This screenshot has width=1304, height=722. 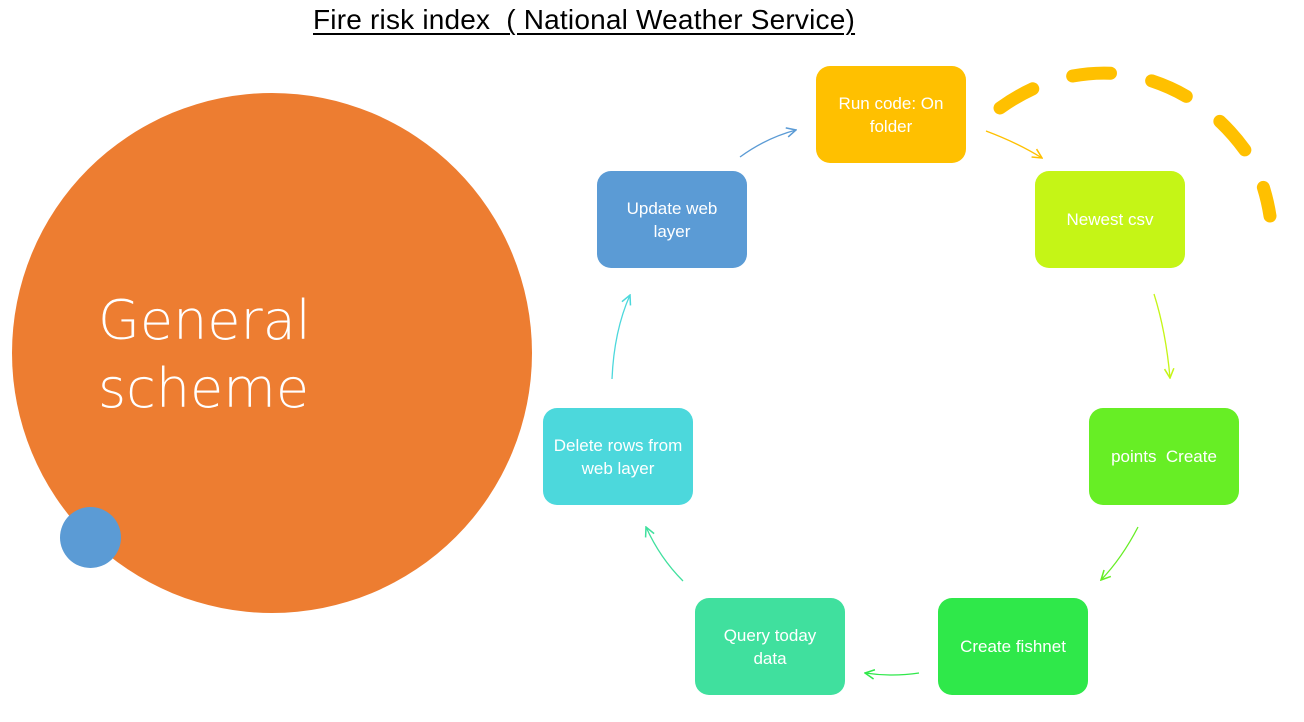 I want to click on step-delete-rows-label: Delete rows from web layer, so click(x=618, y=456).